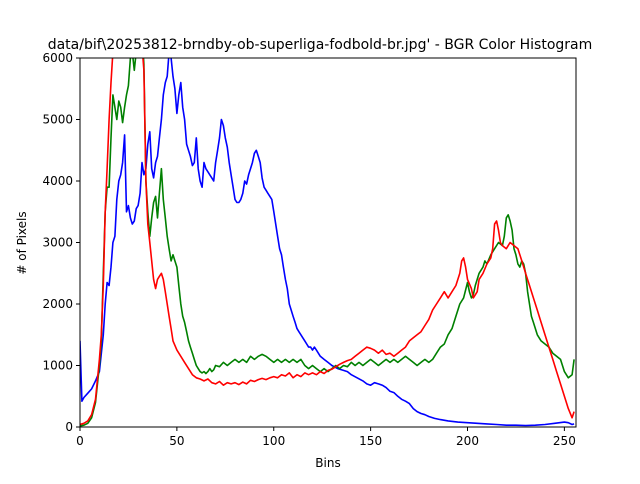 Image resolution: width=640 pixels, height=484 pixels. Describe the element at coordinates (80, 441) in the screenshot. I see `x-tick-label: 0` at that location.